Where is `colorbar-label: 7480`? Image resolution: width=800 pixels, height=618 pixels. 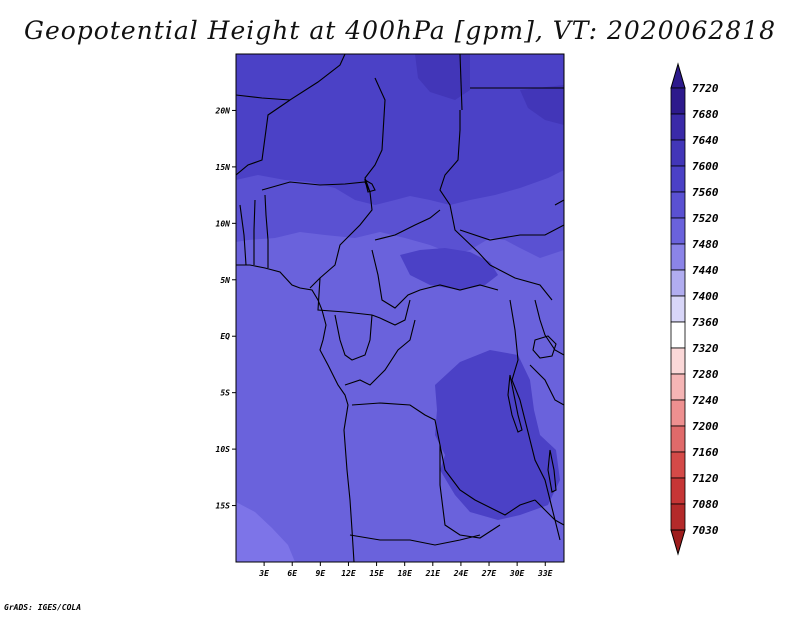 colorbar-label: 7480 is located at coordinates (705, 244).